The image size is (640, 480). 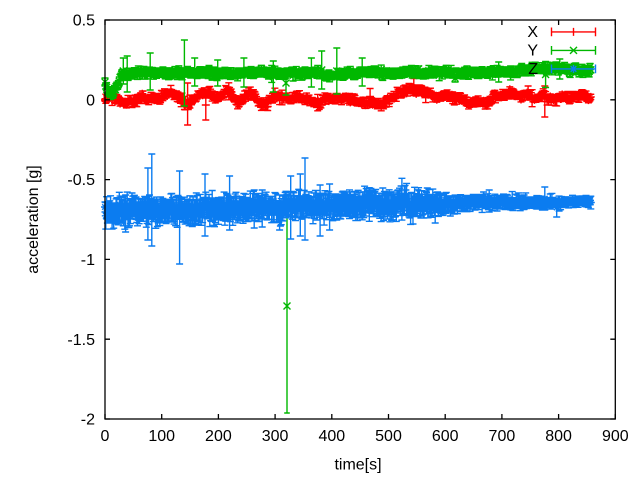 What do you see at coordinates (161, 436) in the screenshot?
I see `svg-text: 100` at bounding box center [161, 436].